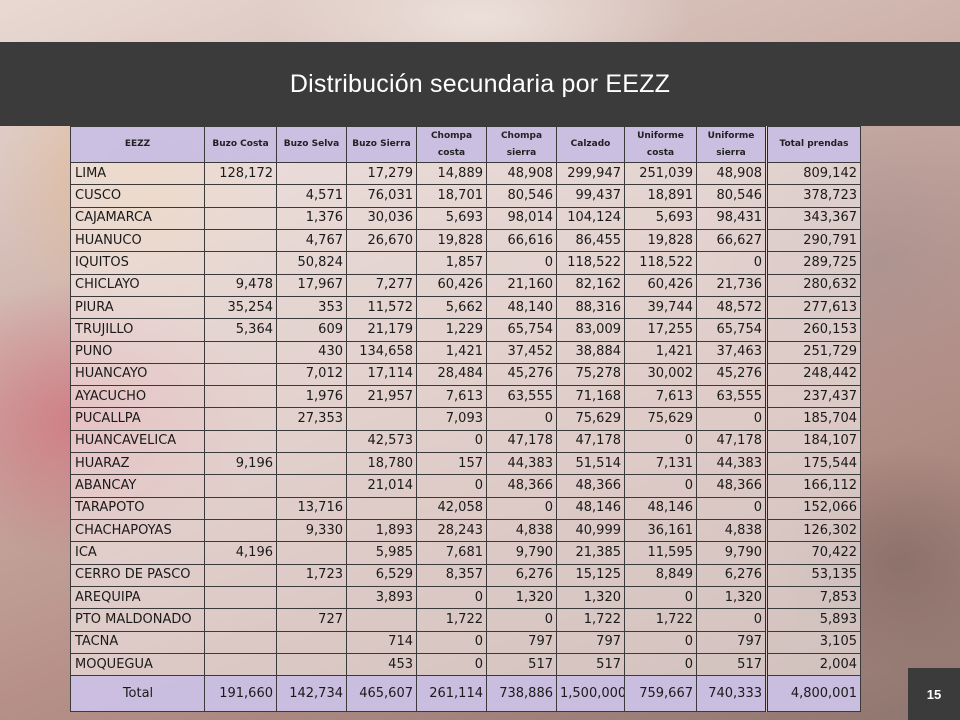 This screenshot has width=960, height=720. Describe the element at coordinates (660, 508) in the screenshot. I see `cell-uniforme-costa: 48,146` at that location.